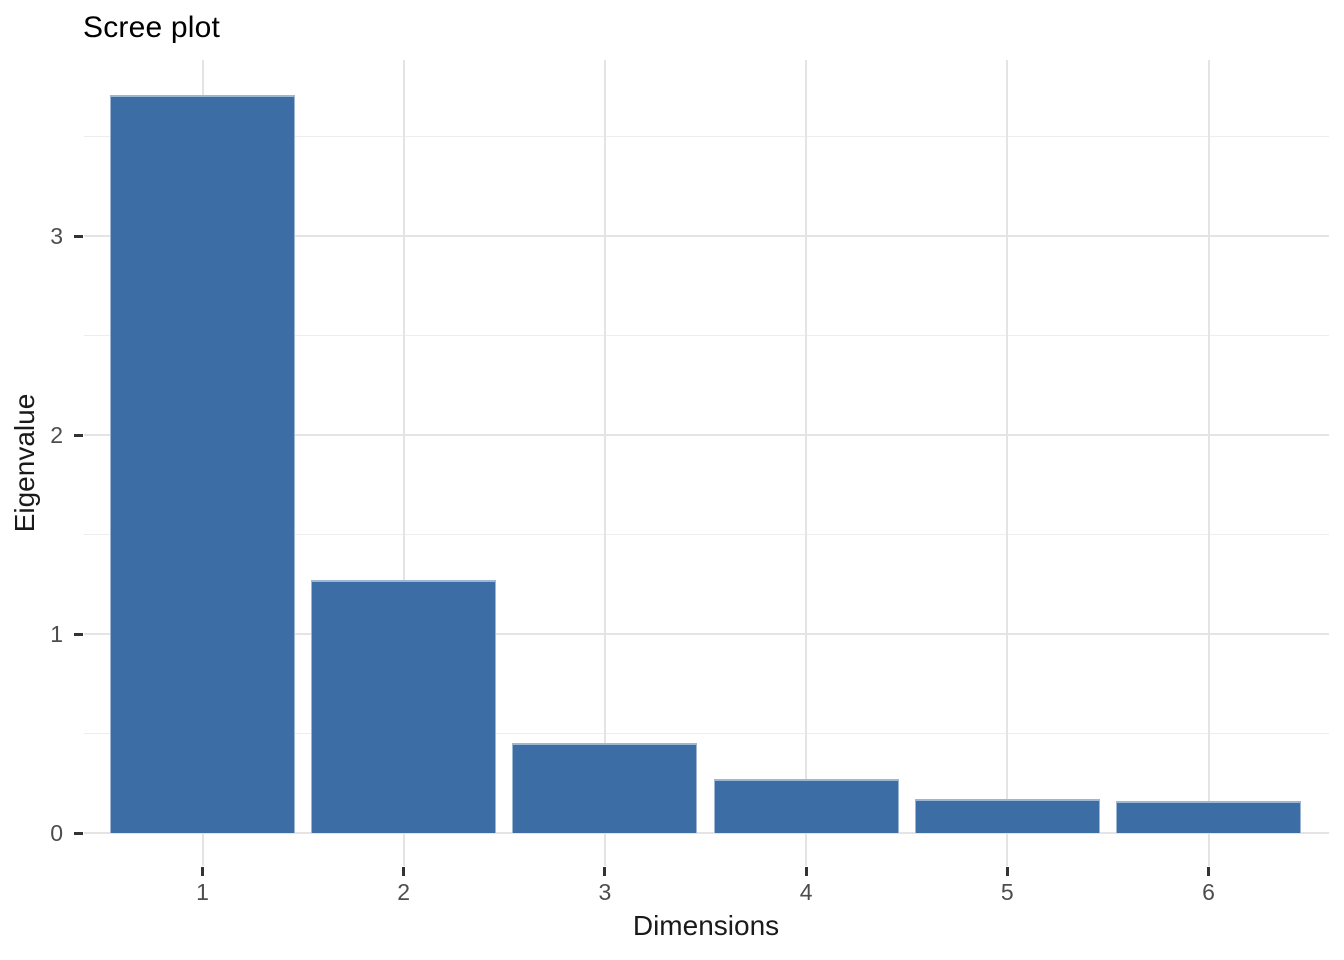 The image size is (1344, 960). Describe the element at coordinates (706, 925) in the screenshot. I see `x-axis-title: Dimensions` at that location.